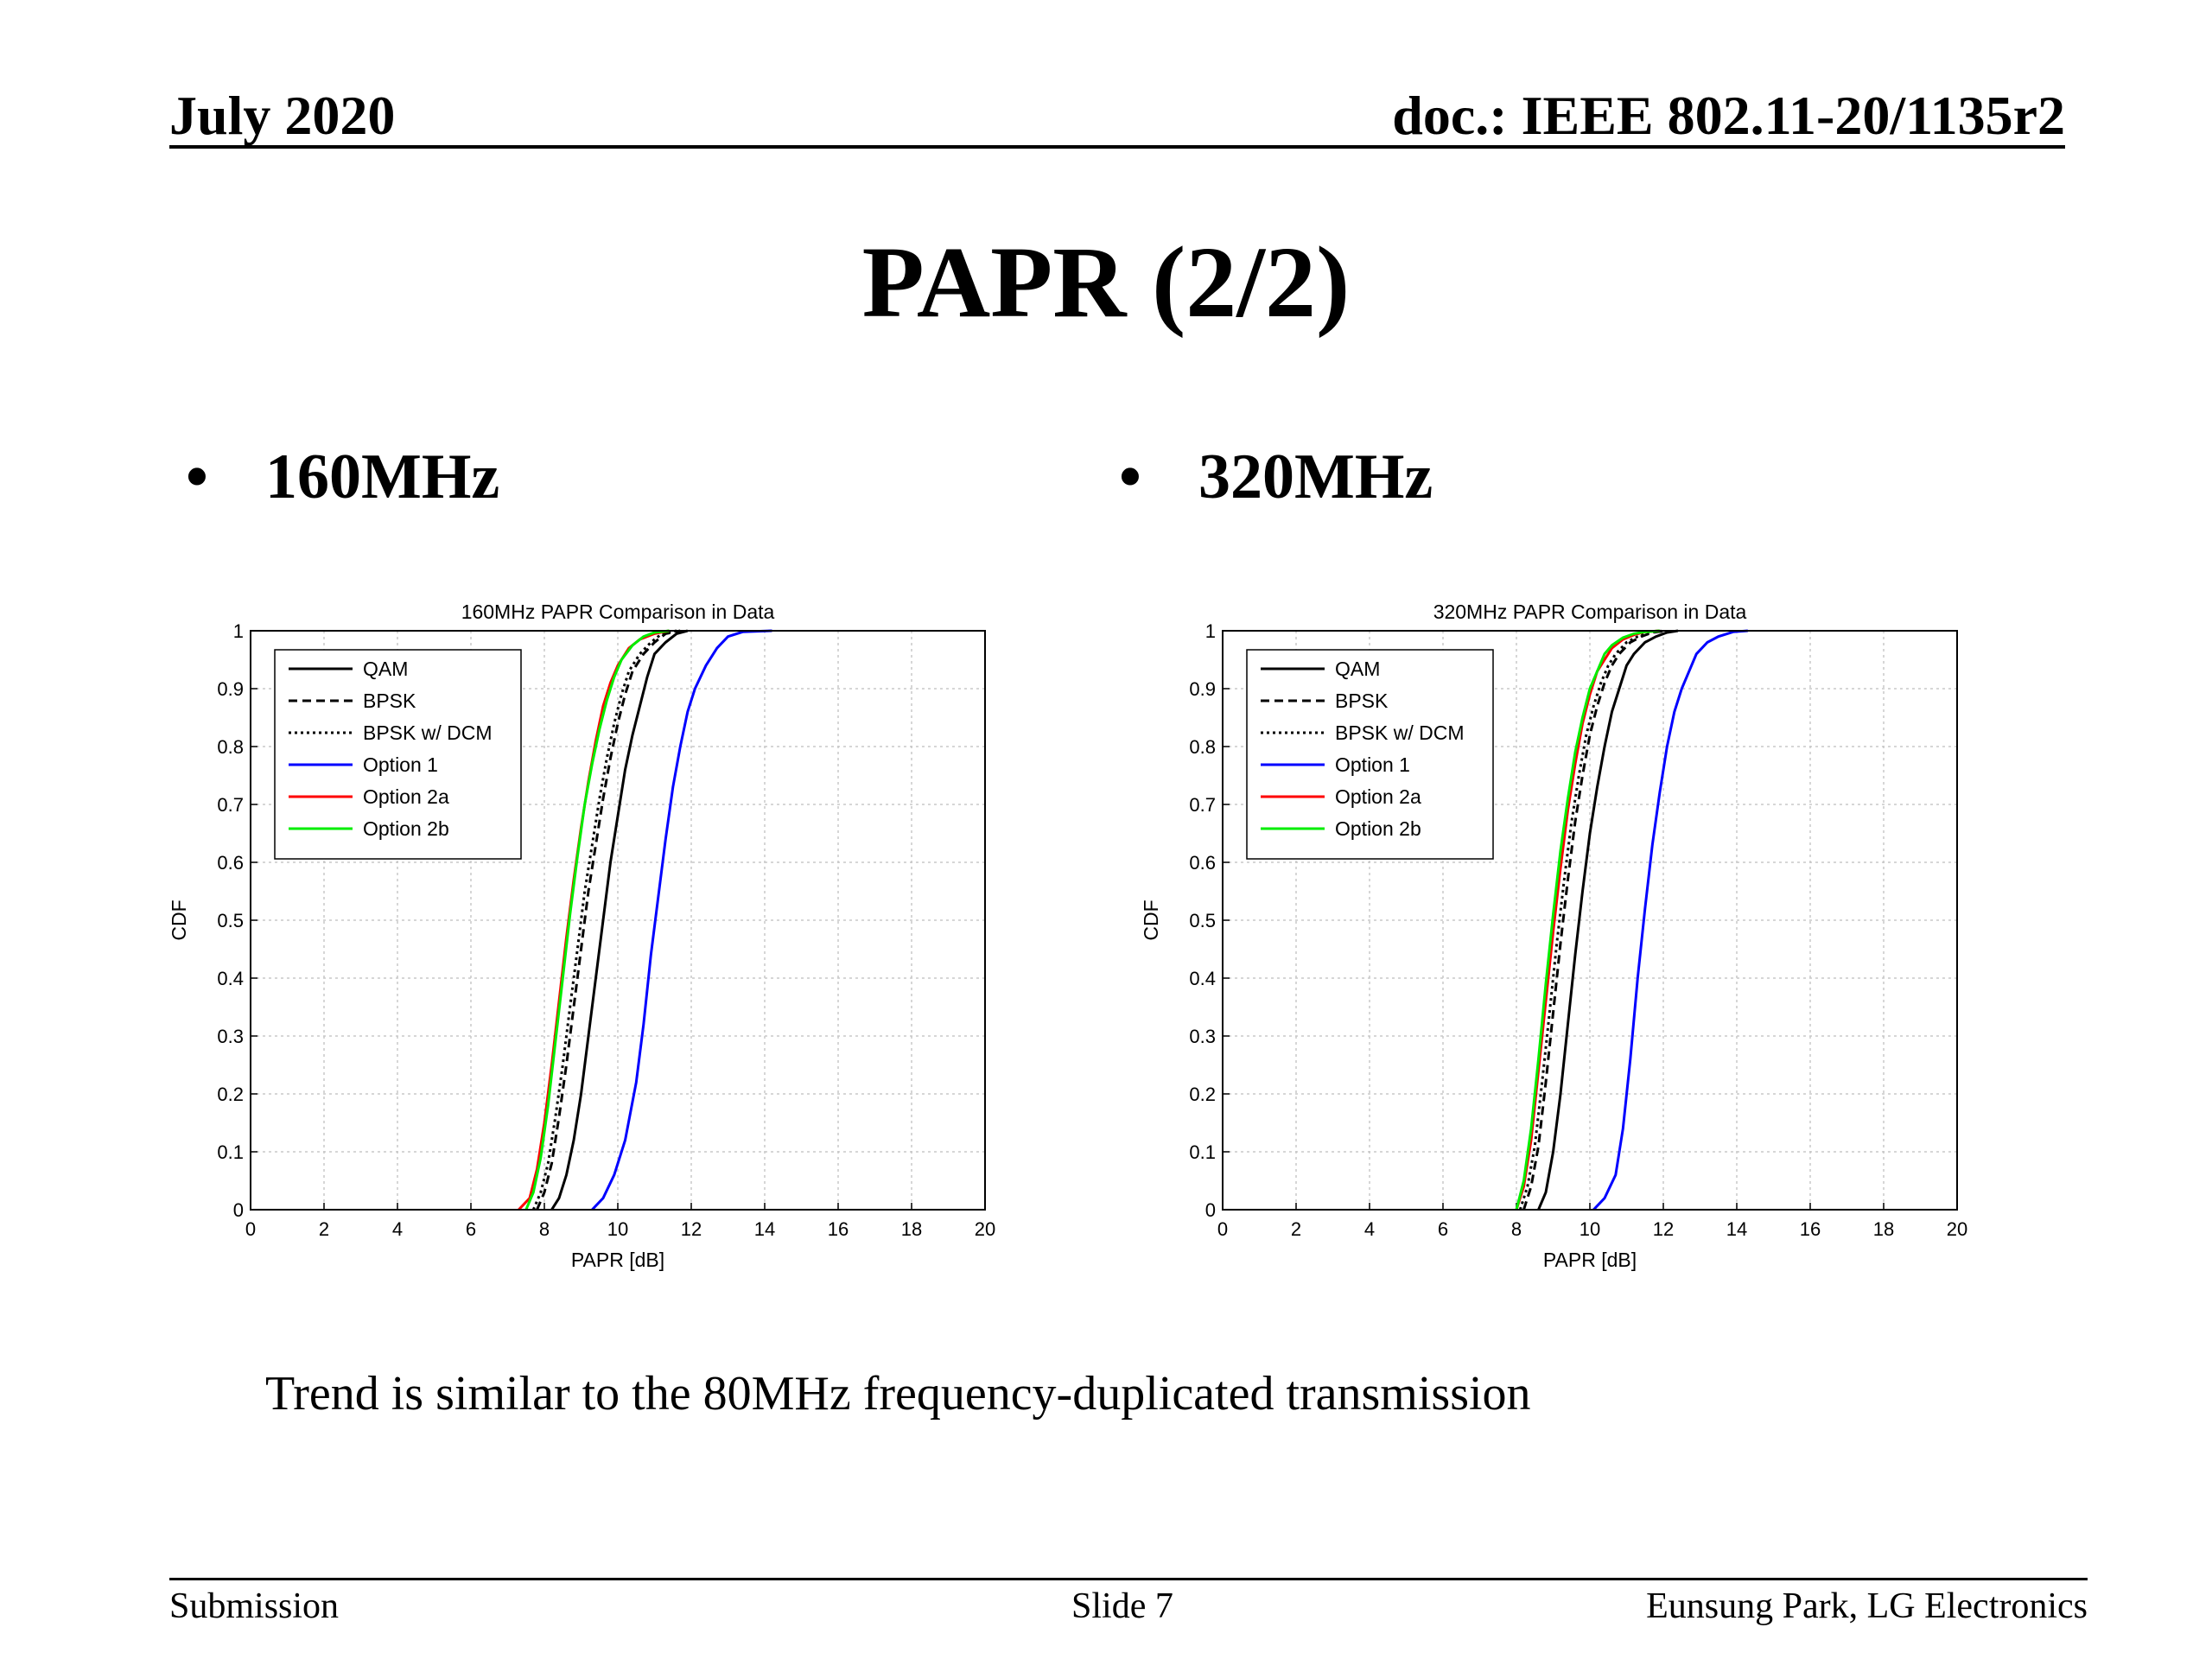 This screenshot has width=2212, height=1659. Describe the element at coordinates (282, 115) in the screenshot. I see `header-date: July 2020` at that location.